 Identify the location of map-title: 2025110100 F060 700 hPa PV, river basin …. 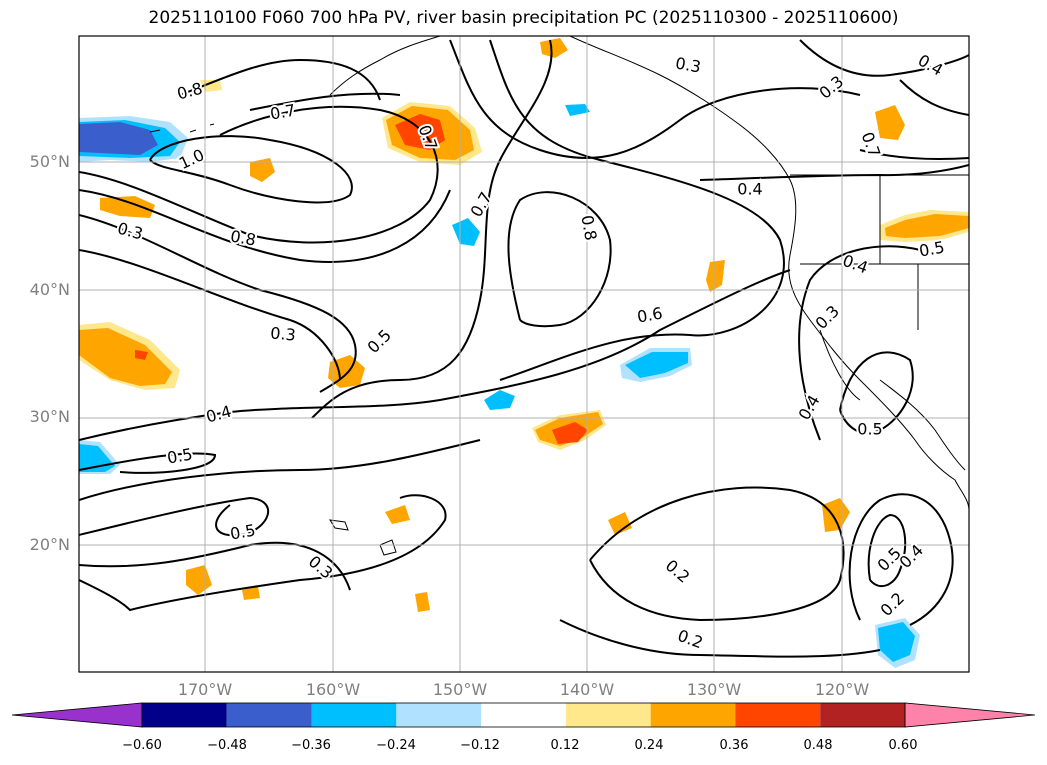
(523, 18).